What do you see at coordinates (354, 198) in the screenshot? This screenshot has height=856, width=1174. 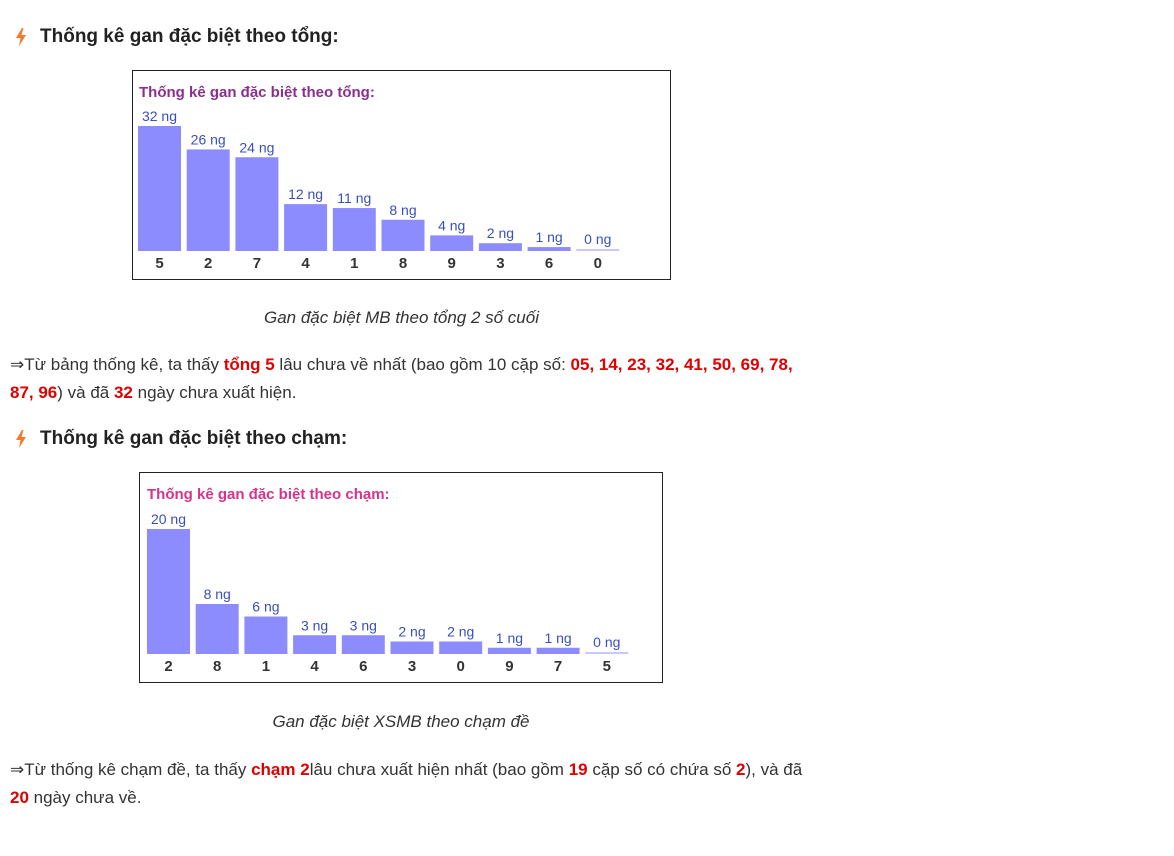 I see `bar-value-label: 11 ng` at bounding box center [354, 198].